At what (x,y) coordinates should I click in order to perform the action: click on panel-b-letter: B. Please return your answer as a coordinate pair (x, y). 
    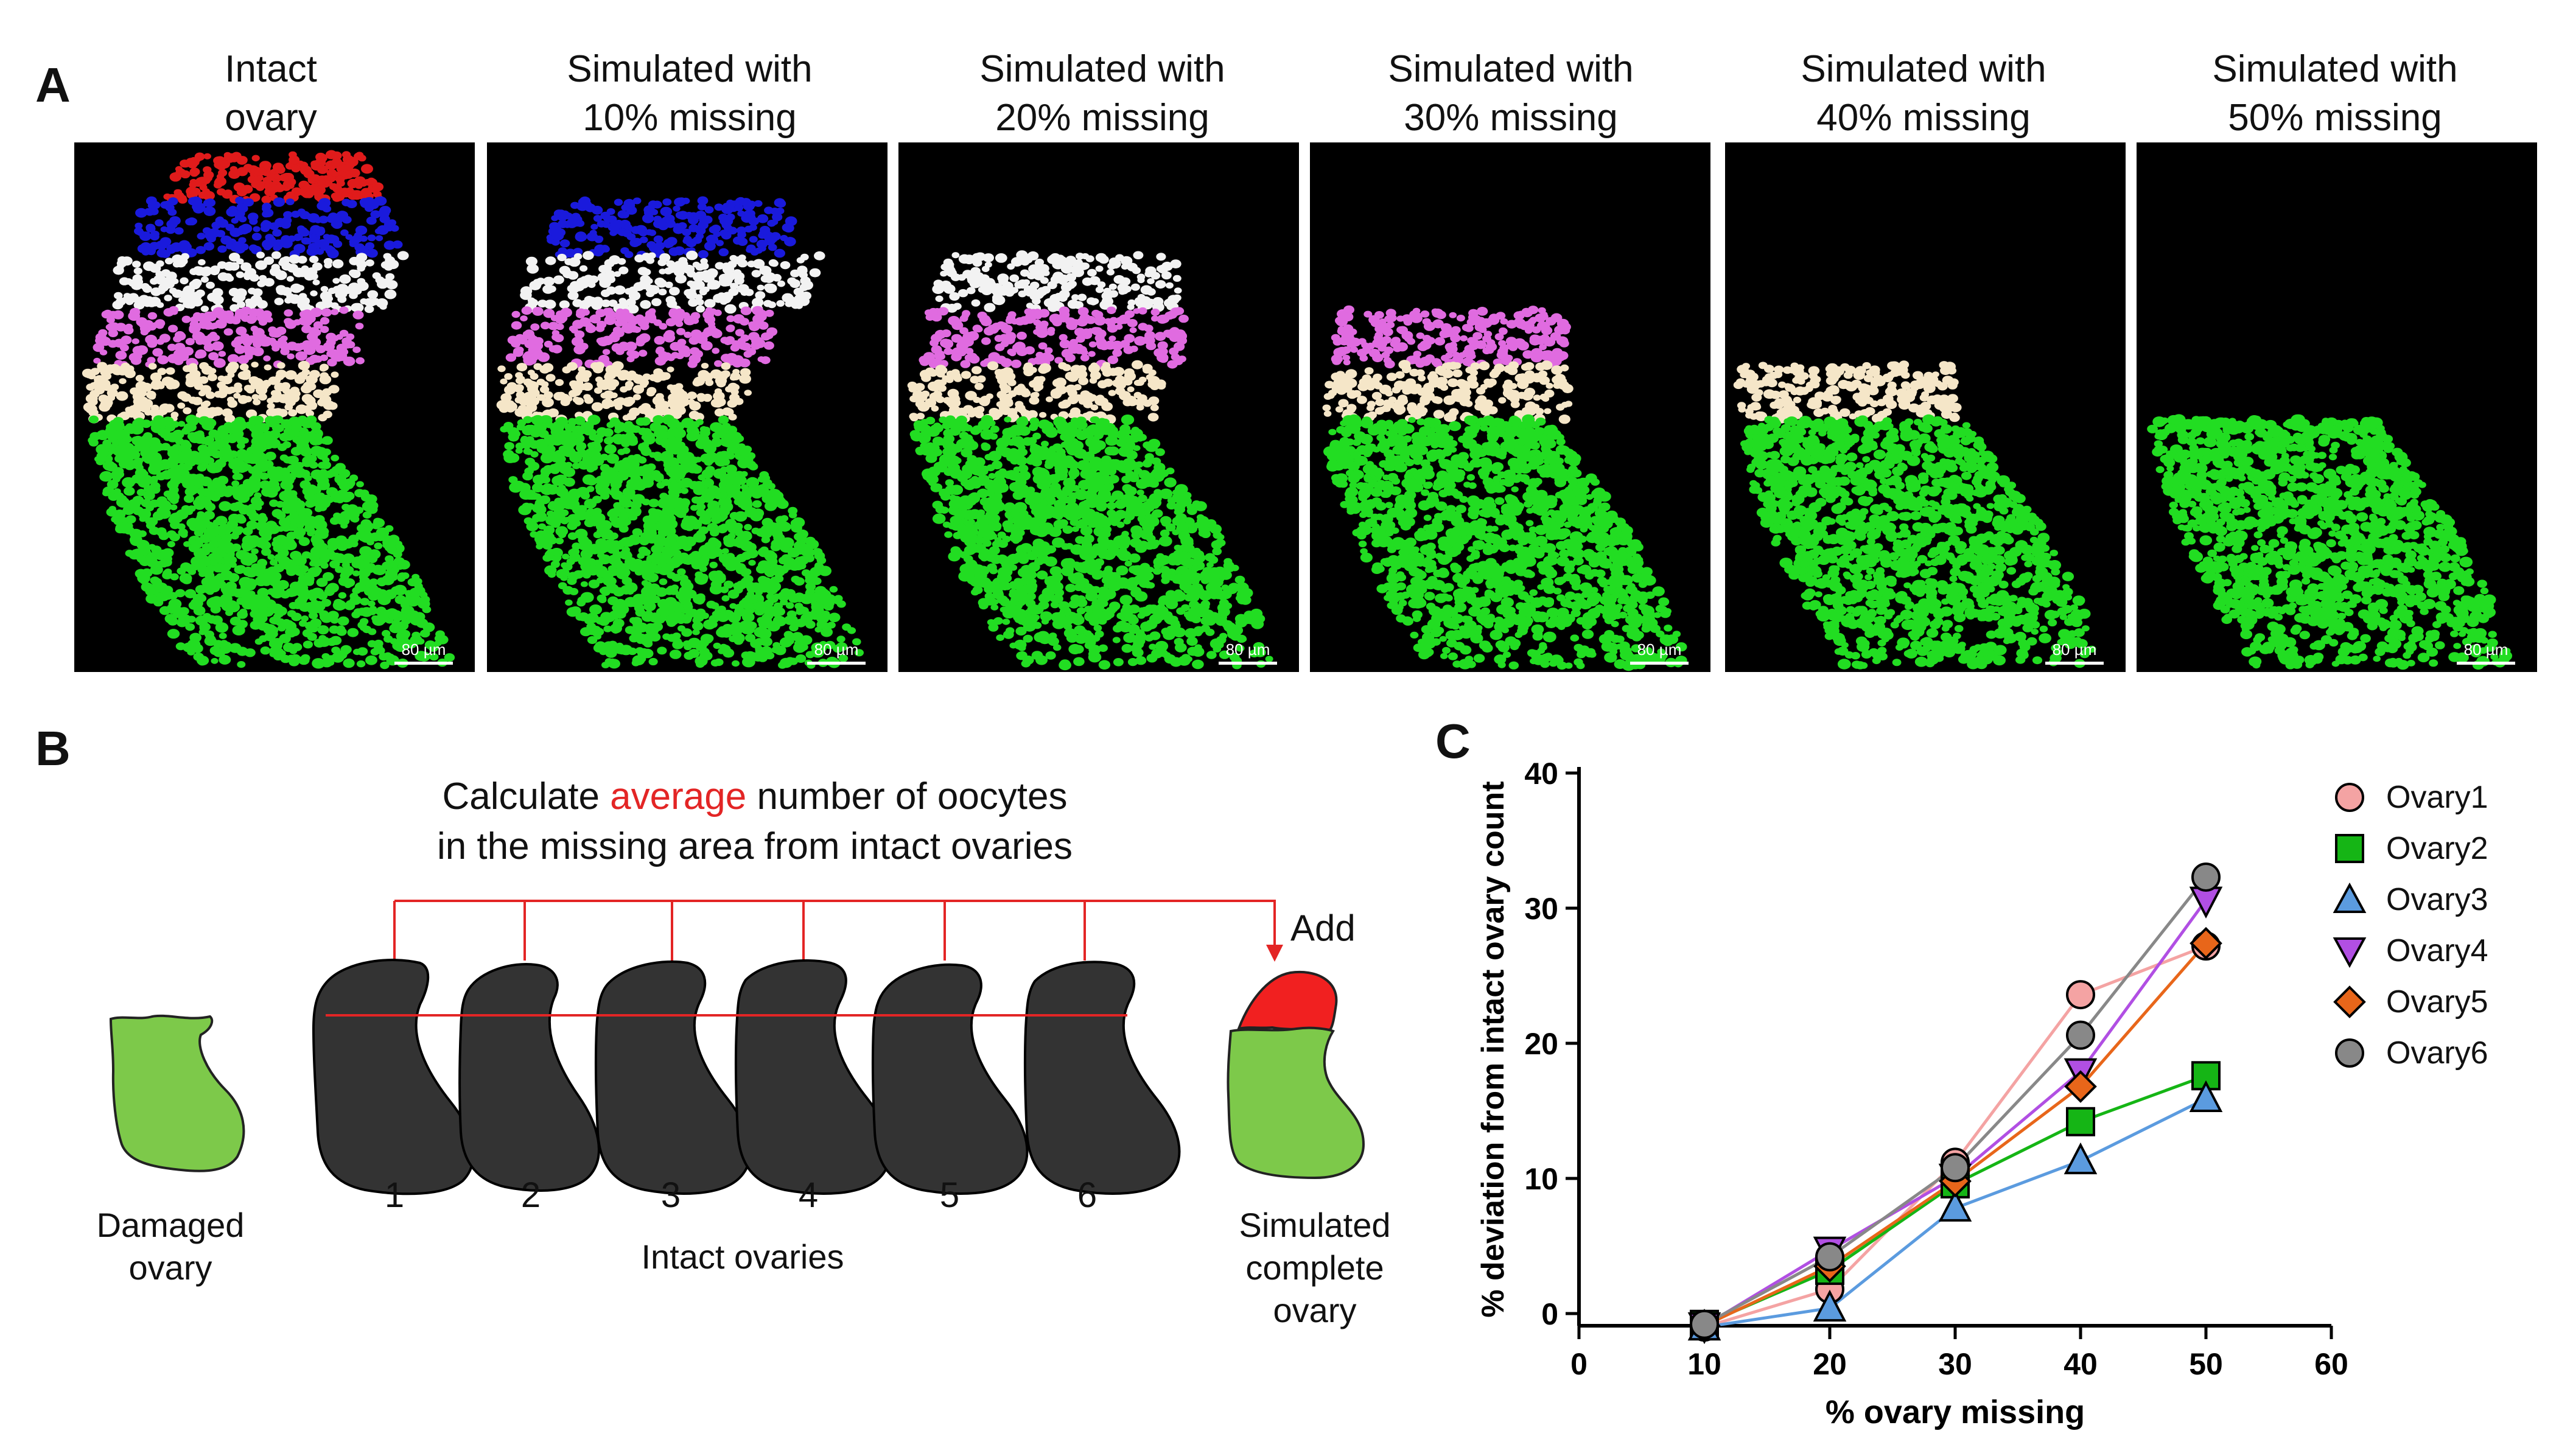
    Looking at the image, I should click on (53, 748).